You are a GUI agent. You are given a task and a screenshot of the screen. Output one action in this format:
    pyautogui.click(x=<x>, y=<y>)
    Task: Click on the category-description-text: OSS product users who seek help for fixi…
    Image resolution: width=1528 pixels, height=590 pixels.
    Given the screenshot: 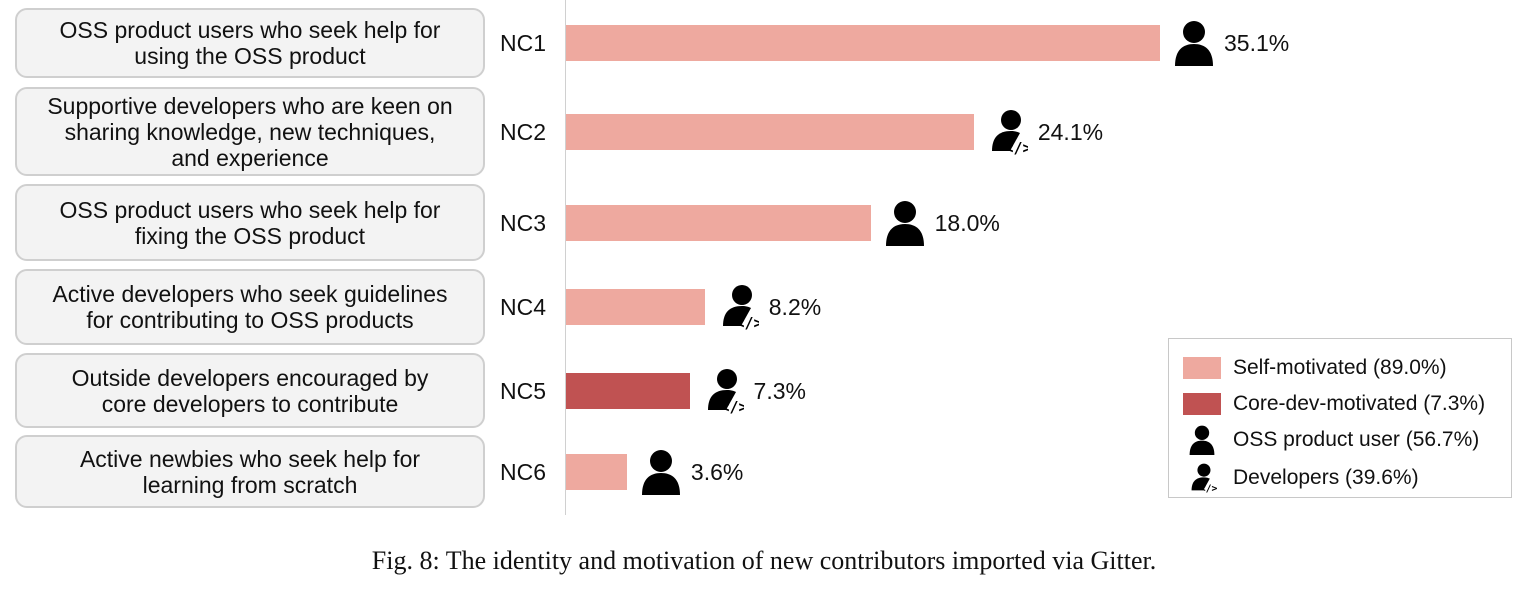 What is the action you would take?
    pyautogui.click(x=250, y=222)
    